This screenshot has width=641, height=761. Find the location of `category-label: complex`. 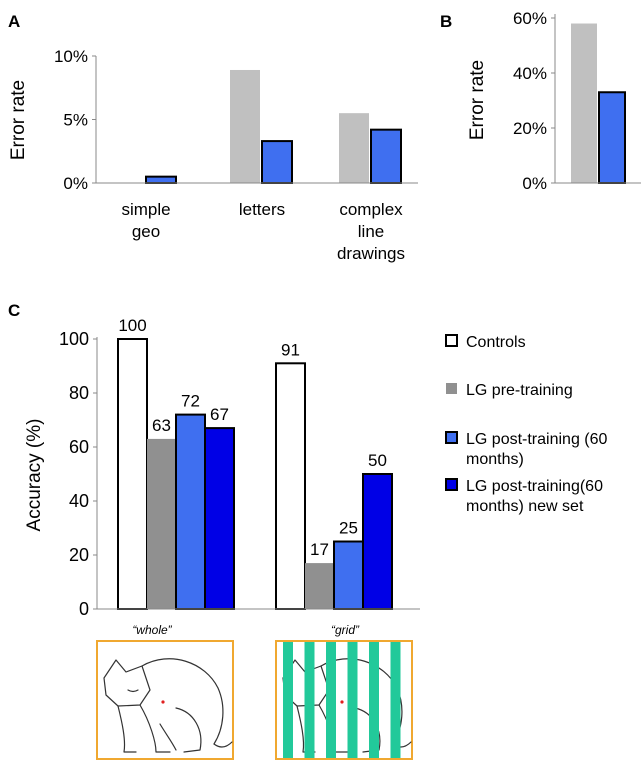

category-label: complex is located at coordinates (371, 209).